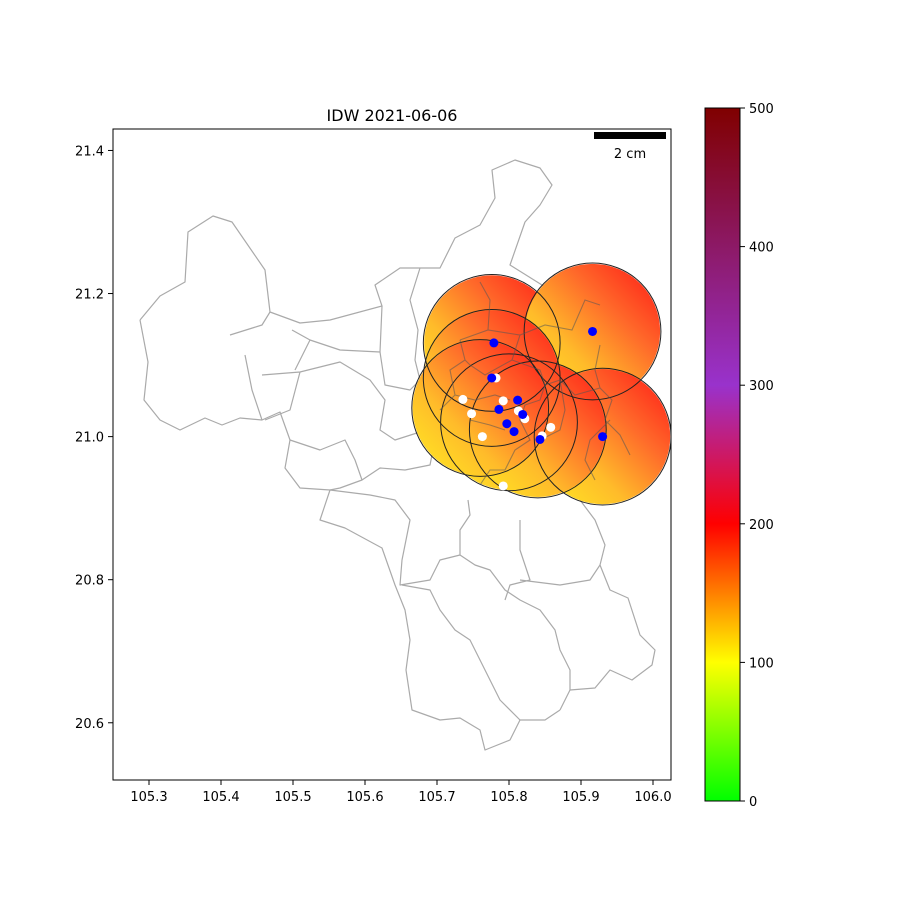 This screenshot has height=900, width=900. I want to click on y-tick-label: 21.4, so click(89, 151).